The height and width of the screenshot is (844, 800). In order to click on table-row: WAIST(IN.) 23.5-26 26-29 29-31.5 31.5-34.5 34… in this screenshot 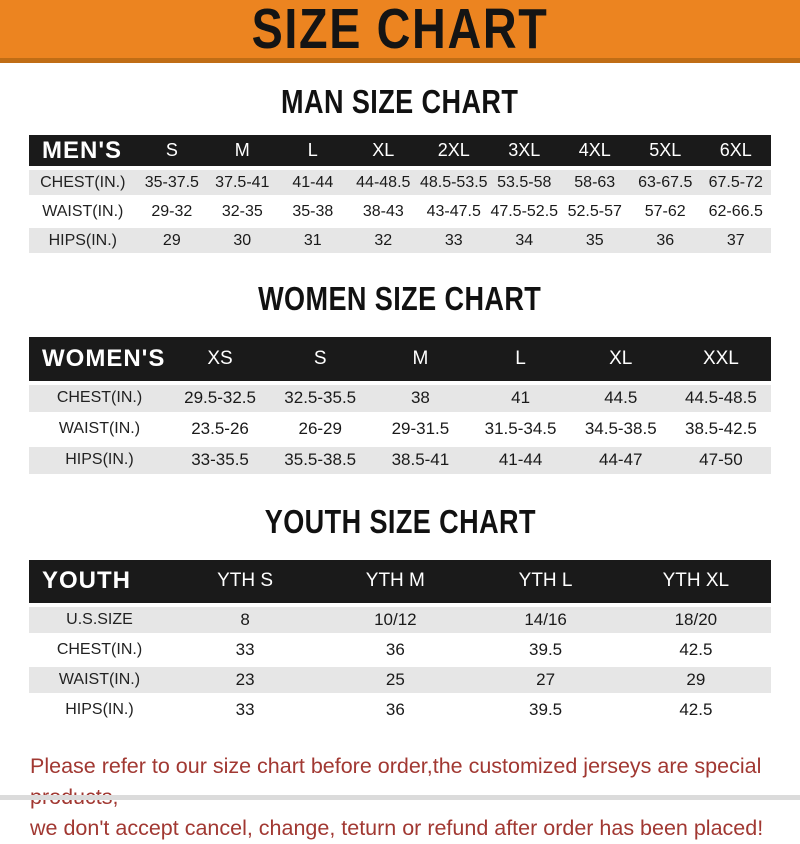, I will do `click(400, 429)`.